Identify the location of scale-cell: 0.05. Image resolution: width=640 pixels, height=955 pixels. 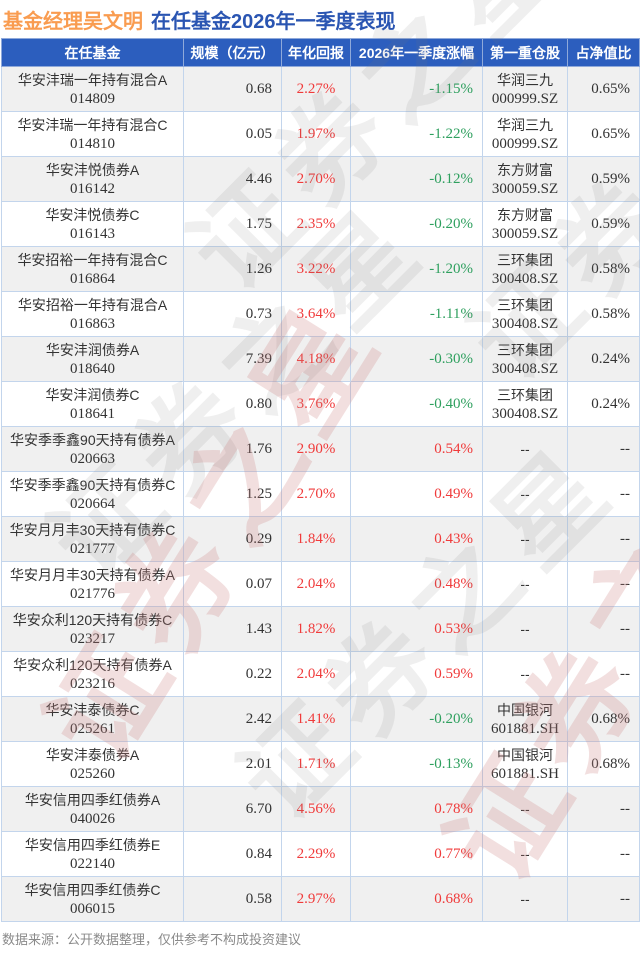
(232, 134).